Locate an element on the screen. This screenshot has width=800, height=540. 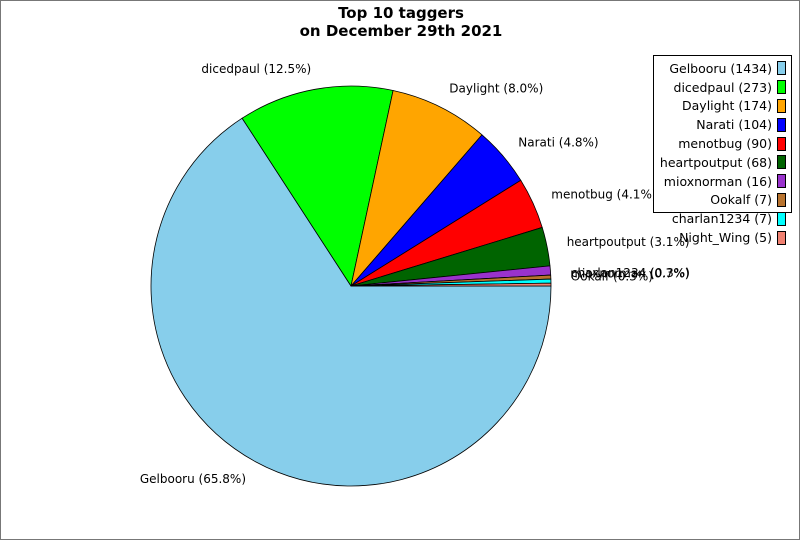
legend-label: charlan1234 (7) is located at coordinates (721, 219).